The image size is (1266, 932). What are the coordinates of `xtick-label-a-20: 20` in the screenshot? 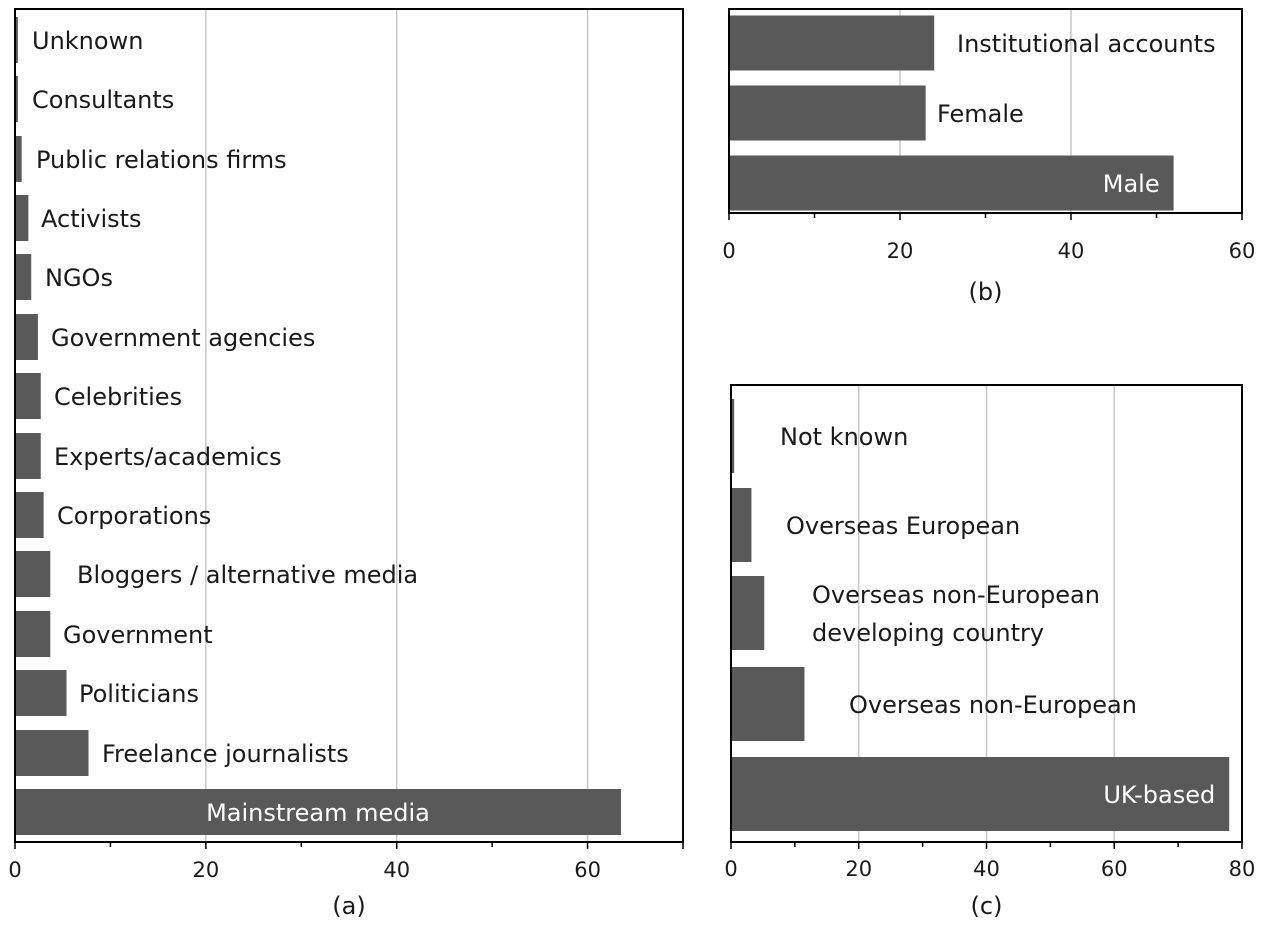 It's located at (205, 870).